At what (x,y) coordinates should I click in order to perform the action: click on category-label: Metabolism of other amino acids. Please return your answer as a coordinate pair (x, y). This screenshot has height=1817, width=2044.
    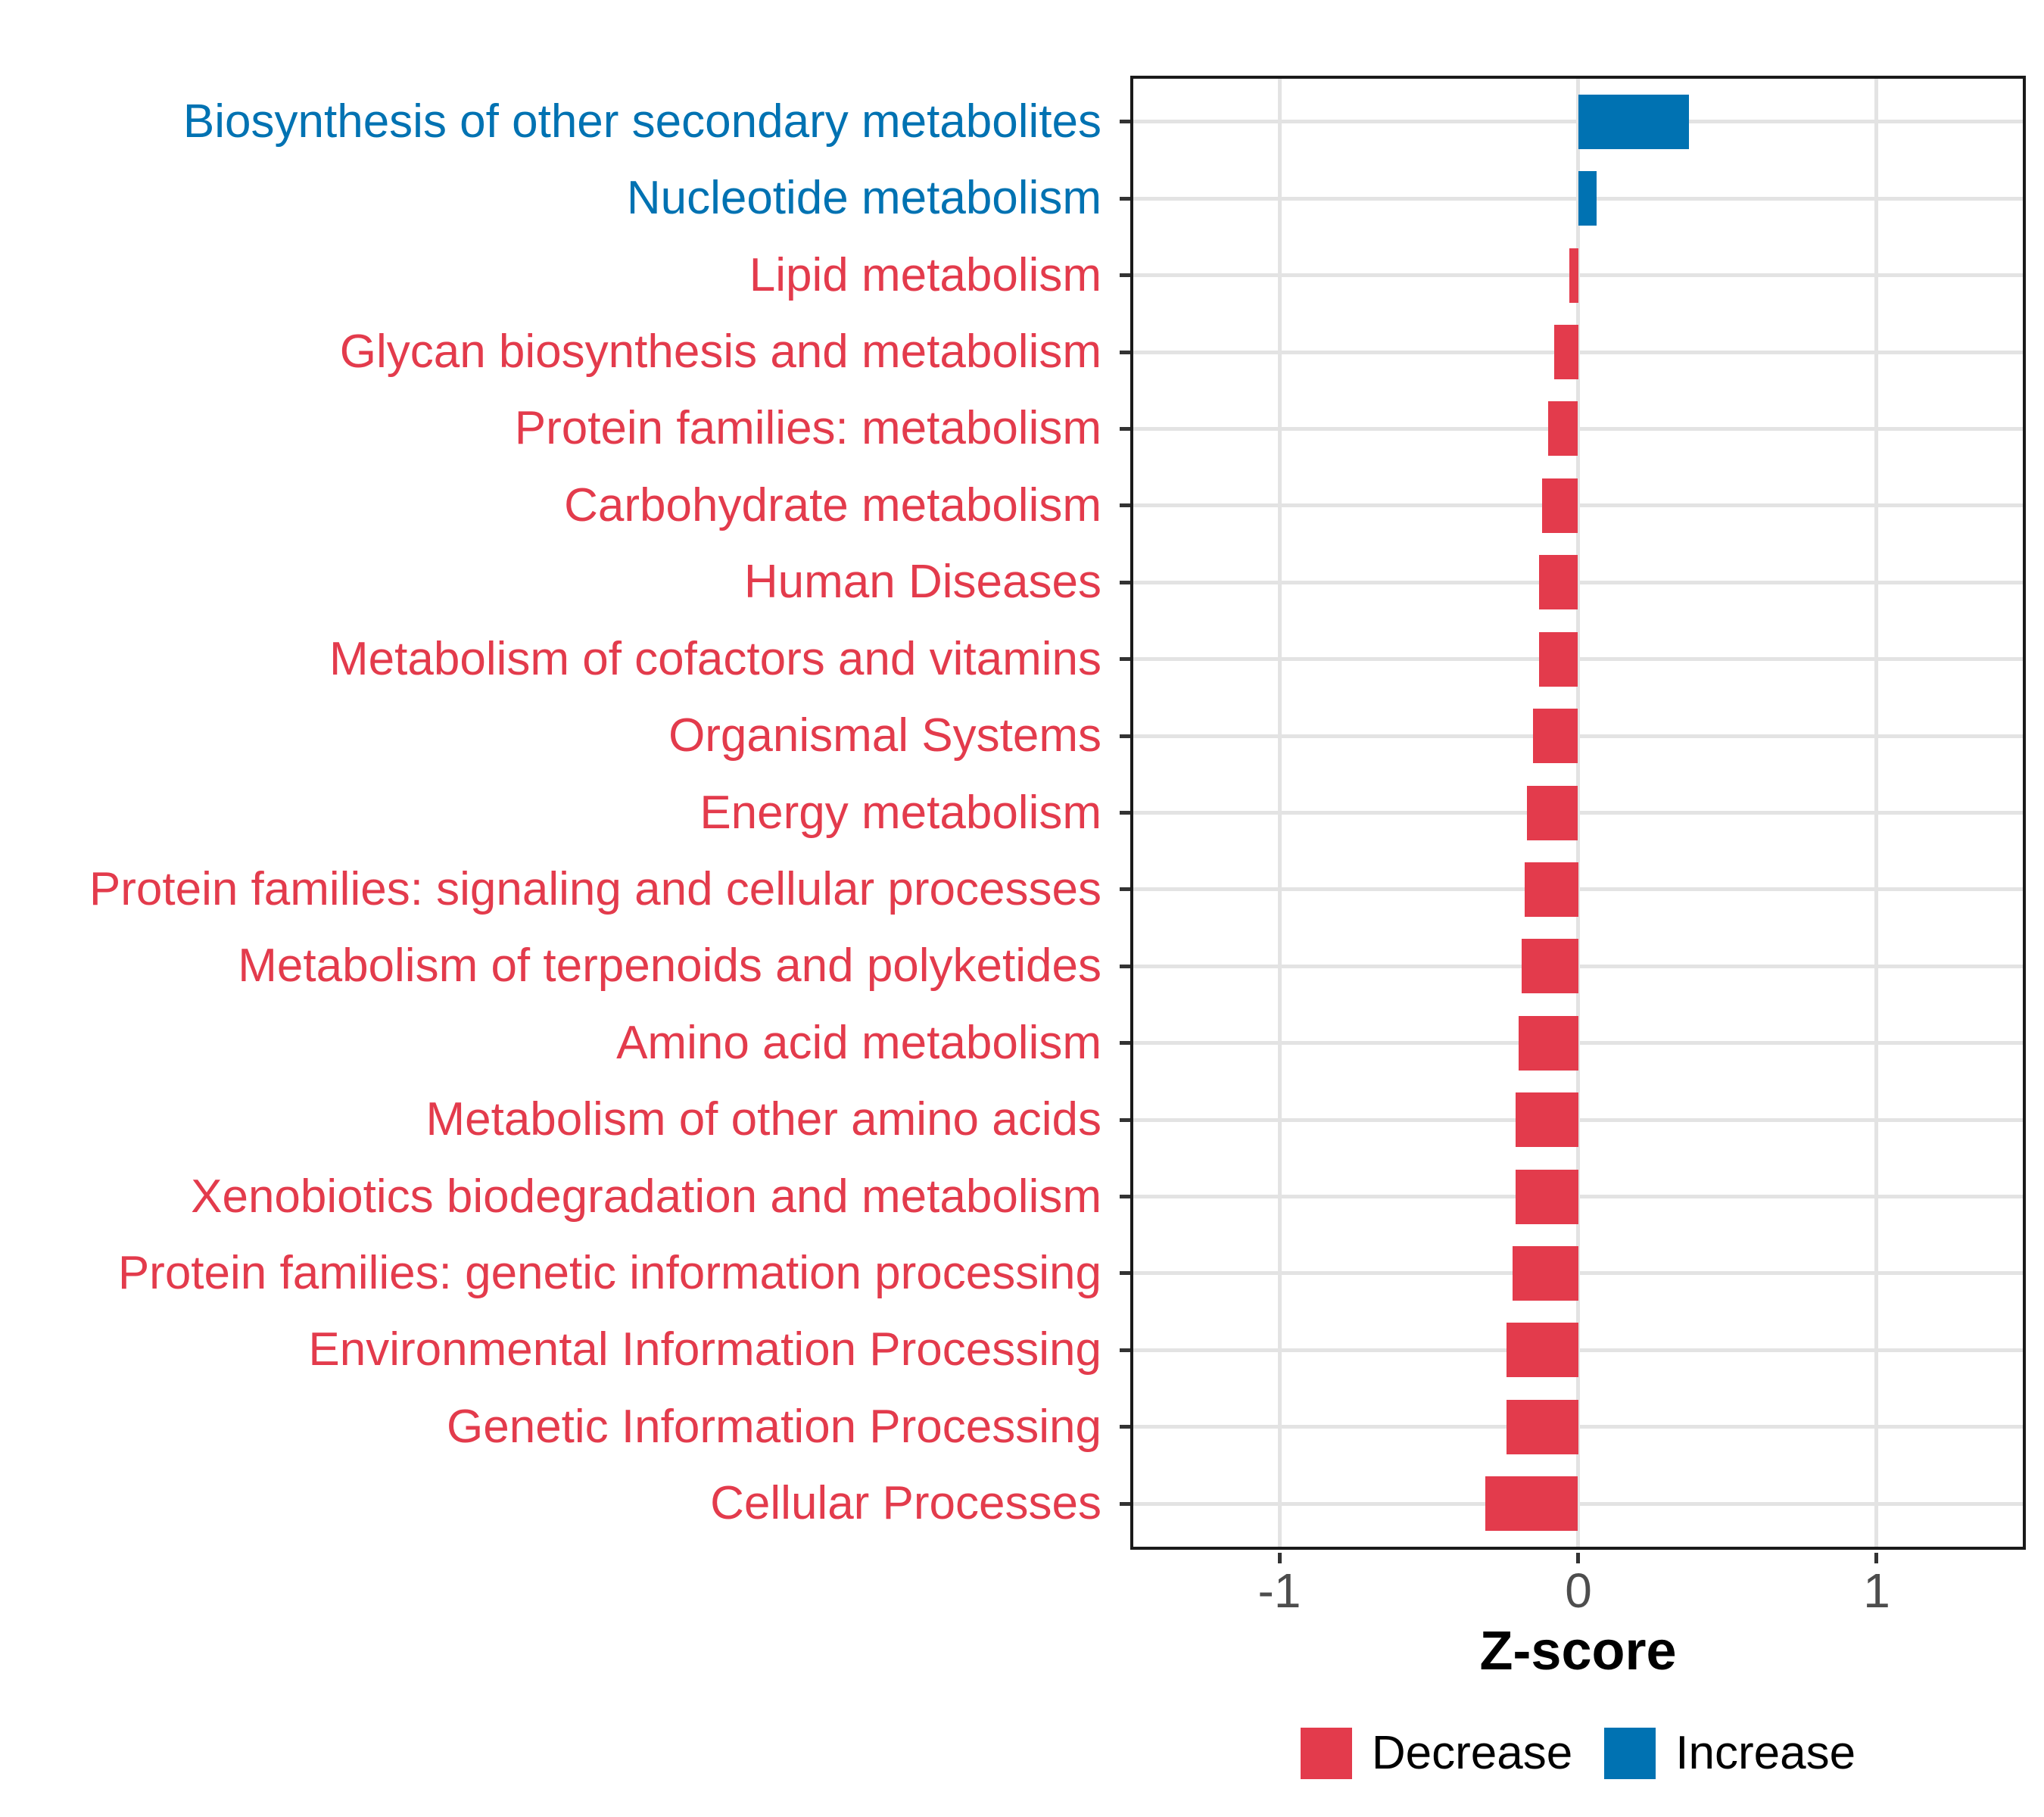
    Looking at the image, I should click on (763, 1119).